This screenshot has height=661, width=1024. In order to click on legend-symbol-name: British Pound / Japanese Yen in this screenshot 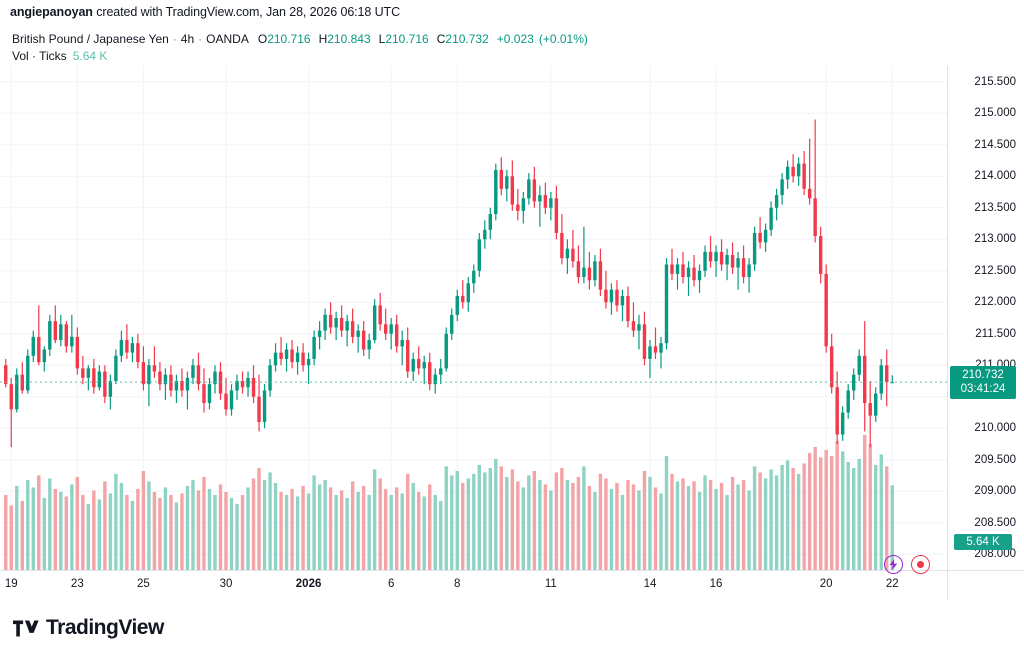, I will do `click(90, 39)`.